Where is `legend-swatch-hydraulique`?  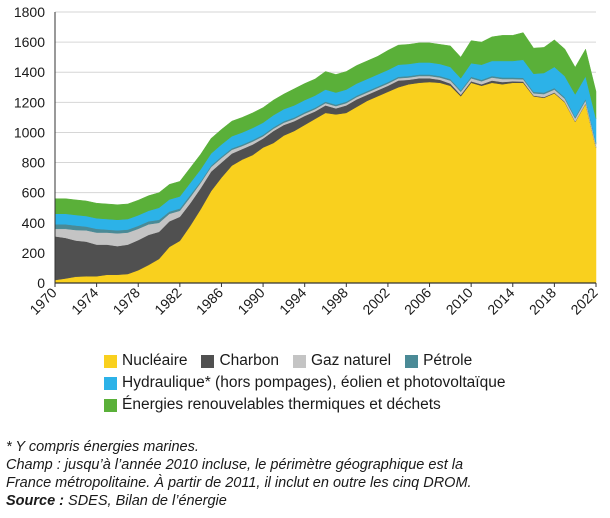 legend-swatch-hydraulique is located at coordinates (110, 383).